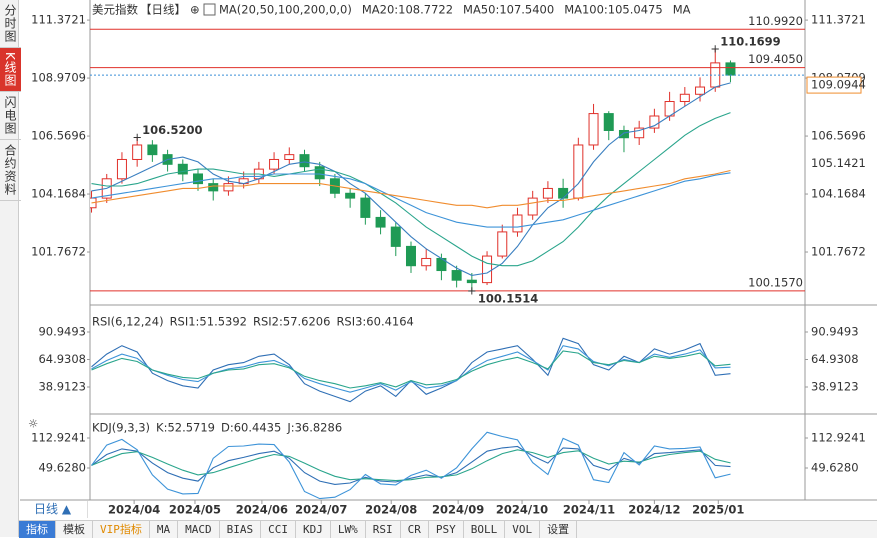  Describe the element at coordinates (654, 510) in the screenshot. I see `x-tick-label: 2024/12` at that location.